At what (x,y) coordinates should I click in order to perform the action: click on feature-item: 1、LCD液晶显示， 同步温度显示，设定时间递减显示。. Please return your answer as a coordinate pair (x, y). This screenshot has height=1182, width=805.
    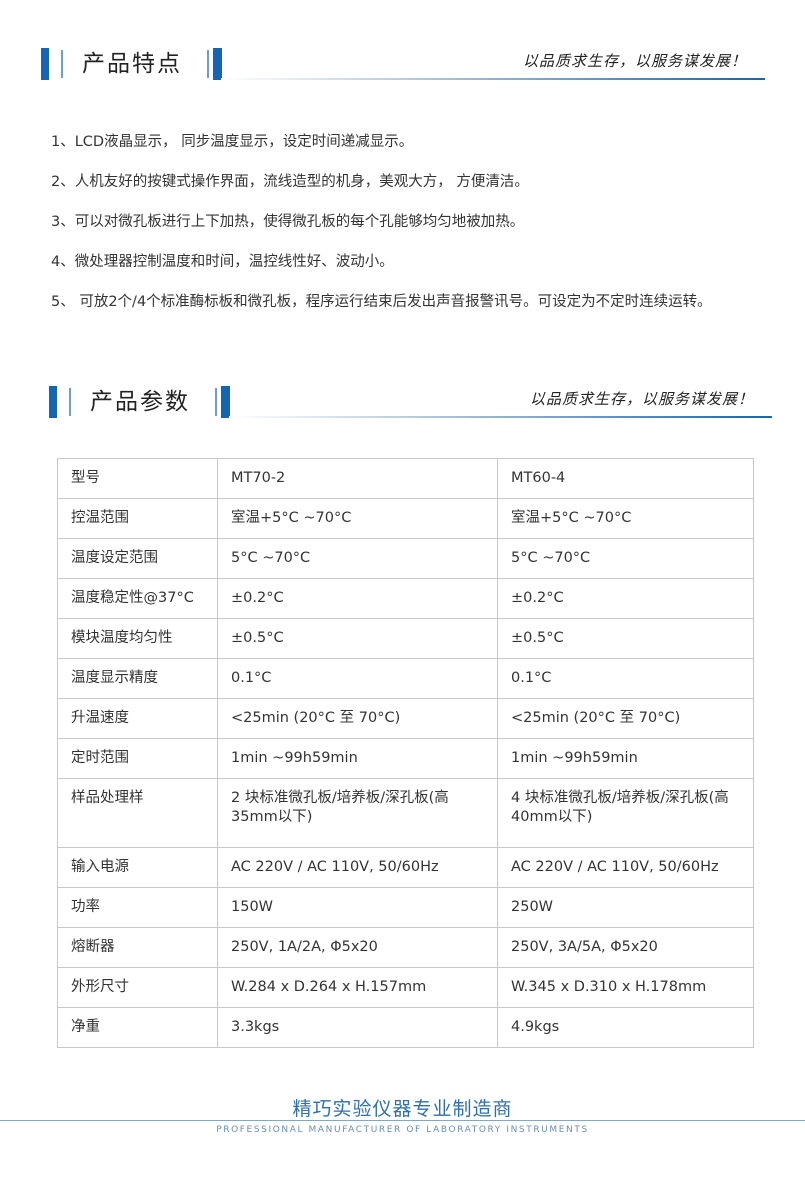
    Looking at the image, I should click on (232, 142).